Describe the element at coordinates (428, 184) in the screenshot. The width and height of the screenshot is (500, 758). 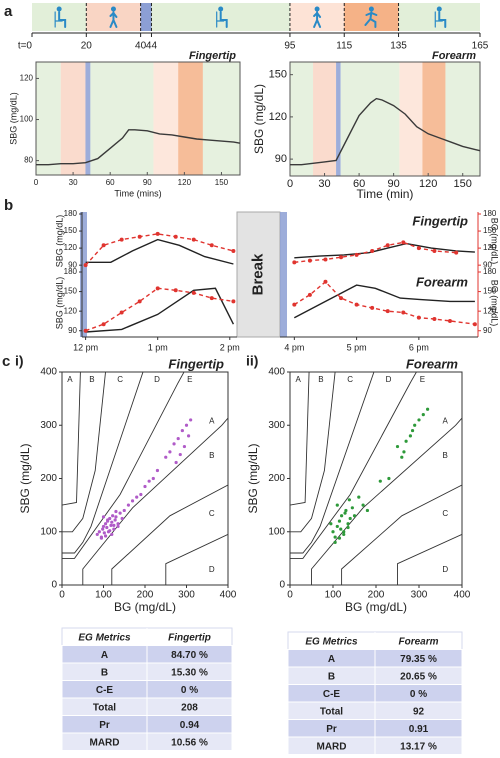
I see `x-tick-label: 120` at that location.